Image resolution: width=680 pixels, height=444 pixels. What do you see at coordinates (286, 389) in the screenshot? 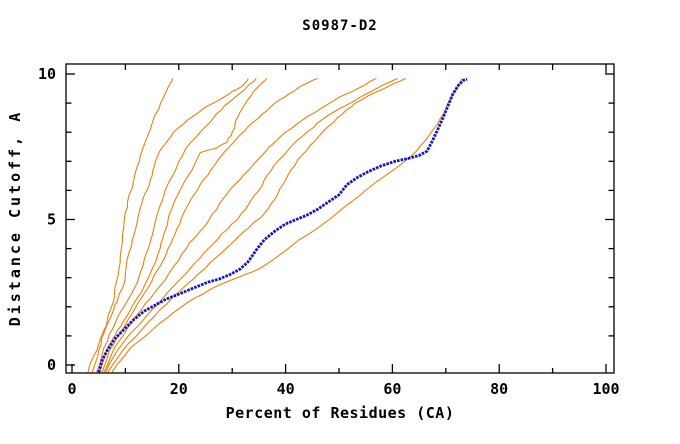
I see `x-tick-label: 40` at bounding box center [286, 389].